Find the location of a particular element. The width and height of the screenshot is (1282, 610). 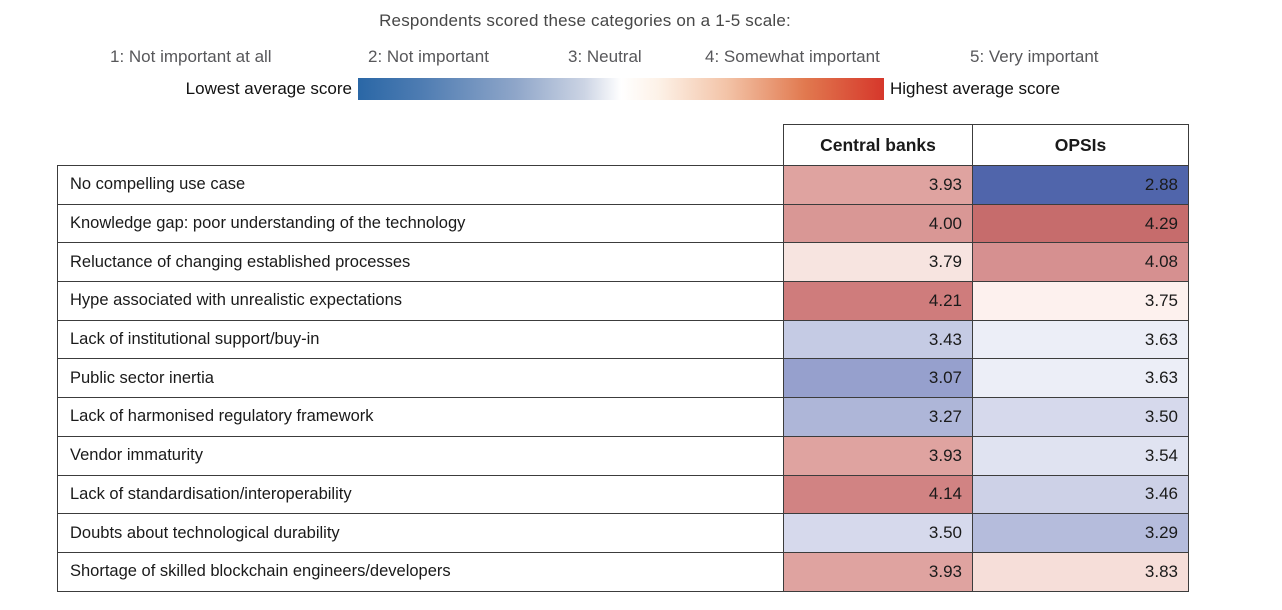

row-label: Doubts about technological durability is located at coordinates (420, 533).